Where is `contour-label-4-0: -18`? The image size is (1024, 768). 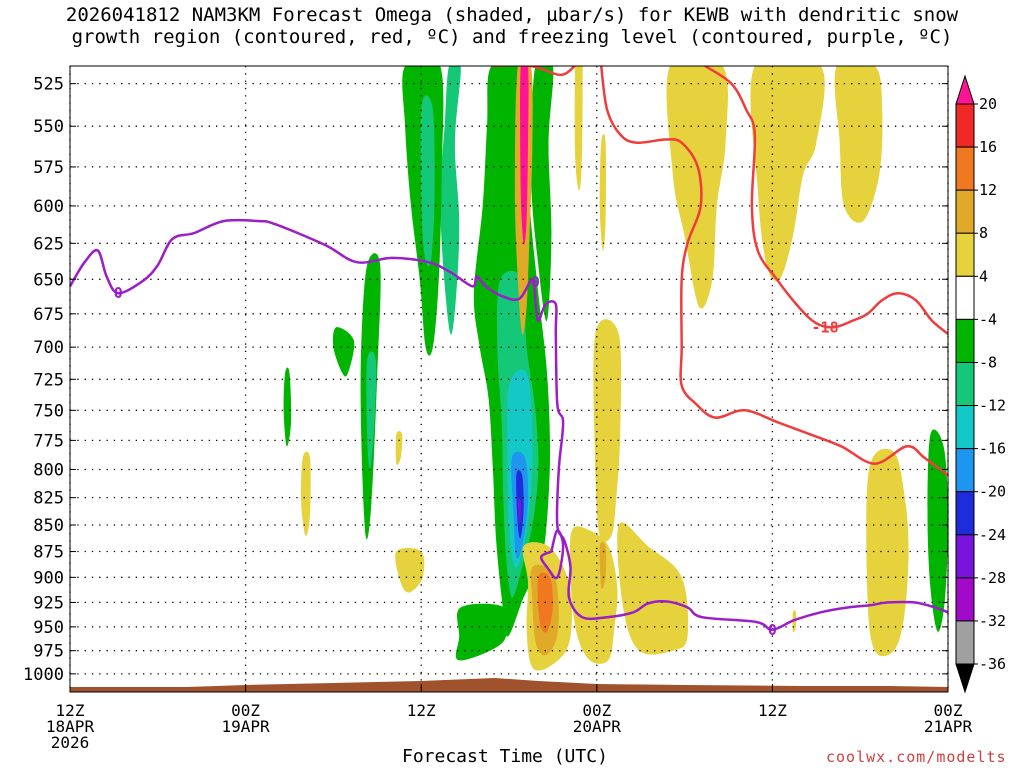
contour-label-4-0: -18 is located at coordinates (825, 327).